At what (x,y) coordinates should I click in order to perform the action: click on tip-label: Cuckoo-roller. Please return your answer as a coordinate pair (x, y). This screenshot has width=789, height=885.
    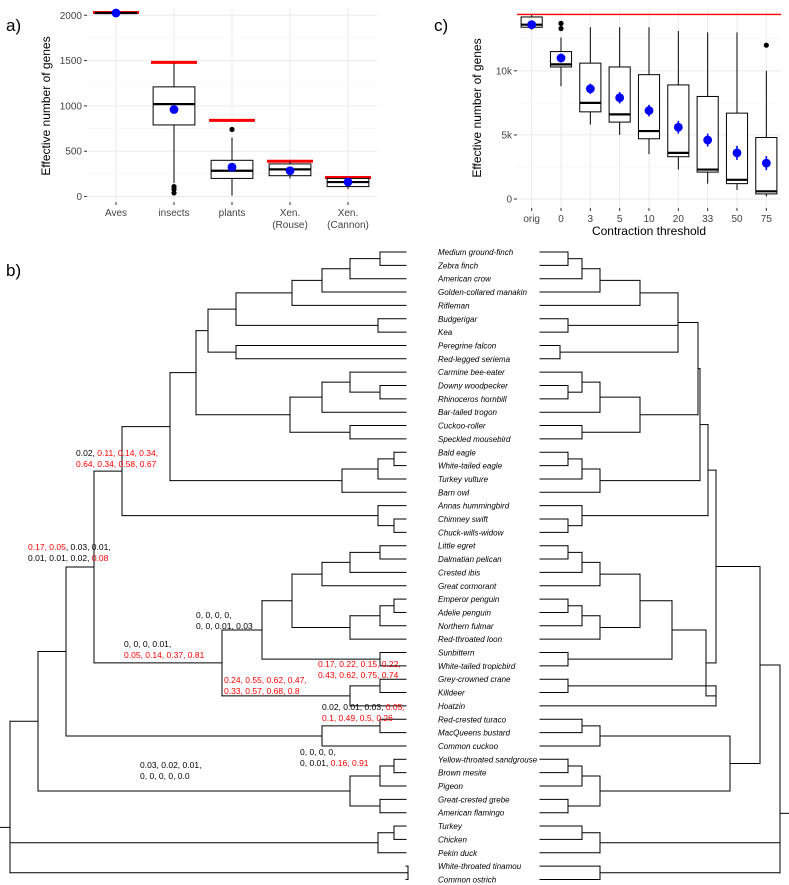
    Looking at the image, I should click on (462, 426).